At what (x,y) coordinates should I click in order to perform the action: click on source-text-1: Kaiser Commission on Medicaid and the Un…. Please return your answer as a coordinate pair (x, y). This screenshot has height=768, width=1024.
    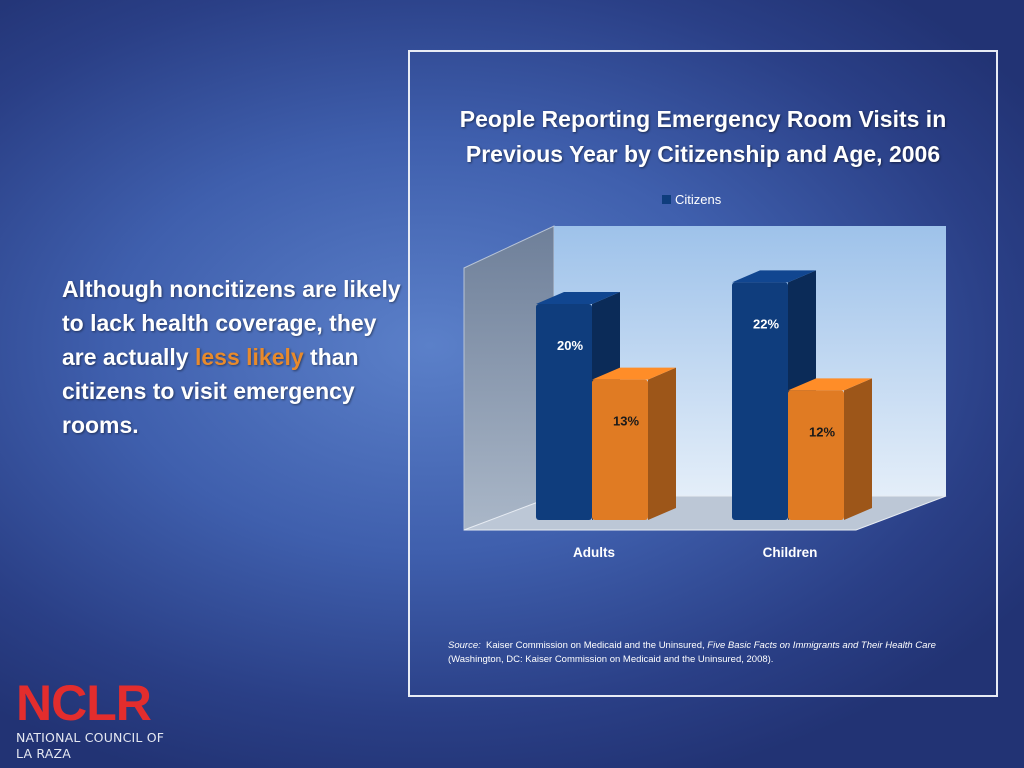
    Looking at the image, I should click on (597, 645).